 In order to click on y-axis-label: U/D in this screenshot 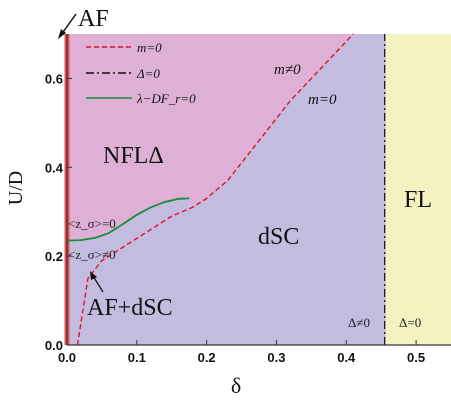, I will do `click(16, 188)`.